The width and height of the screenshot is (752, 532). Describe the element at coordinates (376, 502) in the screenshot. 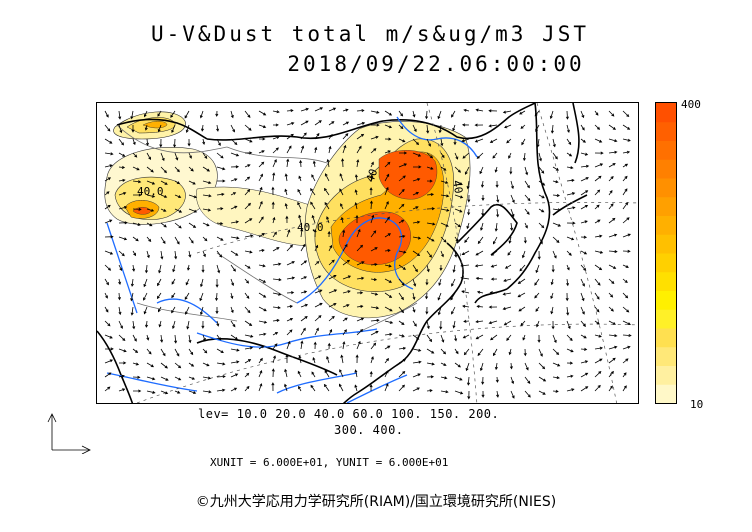

I see `copyright-notice: ©九州大学応用力学研究所(RIAM)/国立環境研究所(NIES)` at that location.